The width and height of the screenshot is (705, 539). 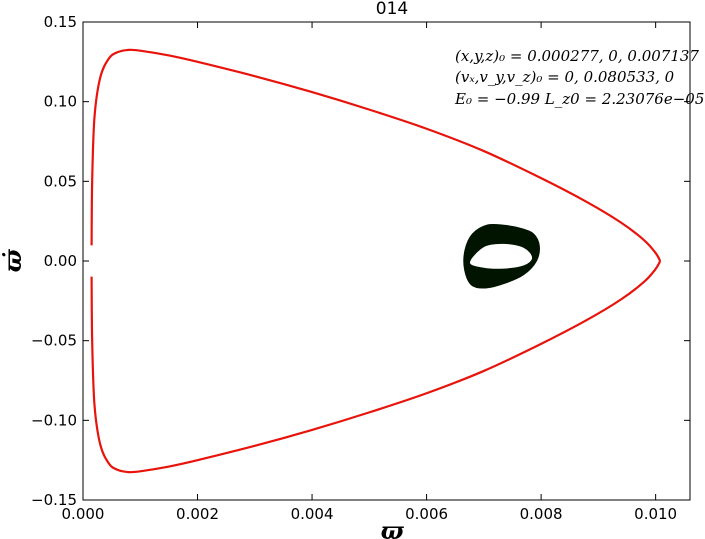 What do you see at coordinates (54, 500) in the screenshot?
I see `y-tick-label: −0.15` at bounding box center [54, 500].